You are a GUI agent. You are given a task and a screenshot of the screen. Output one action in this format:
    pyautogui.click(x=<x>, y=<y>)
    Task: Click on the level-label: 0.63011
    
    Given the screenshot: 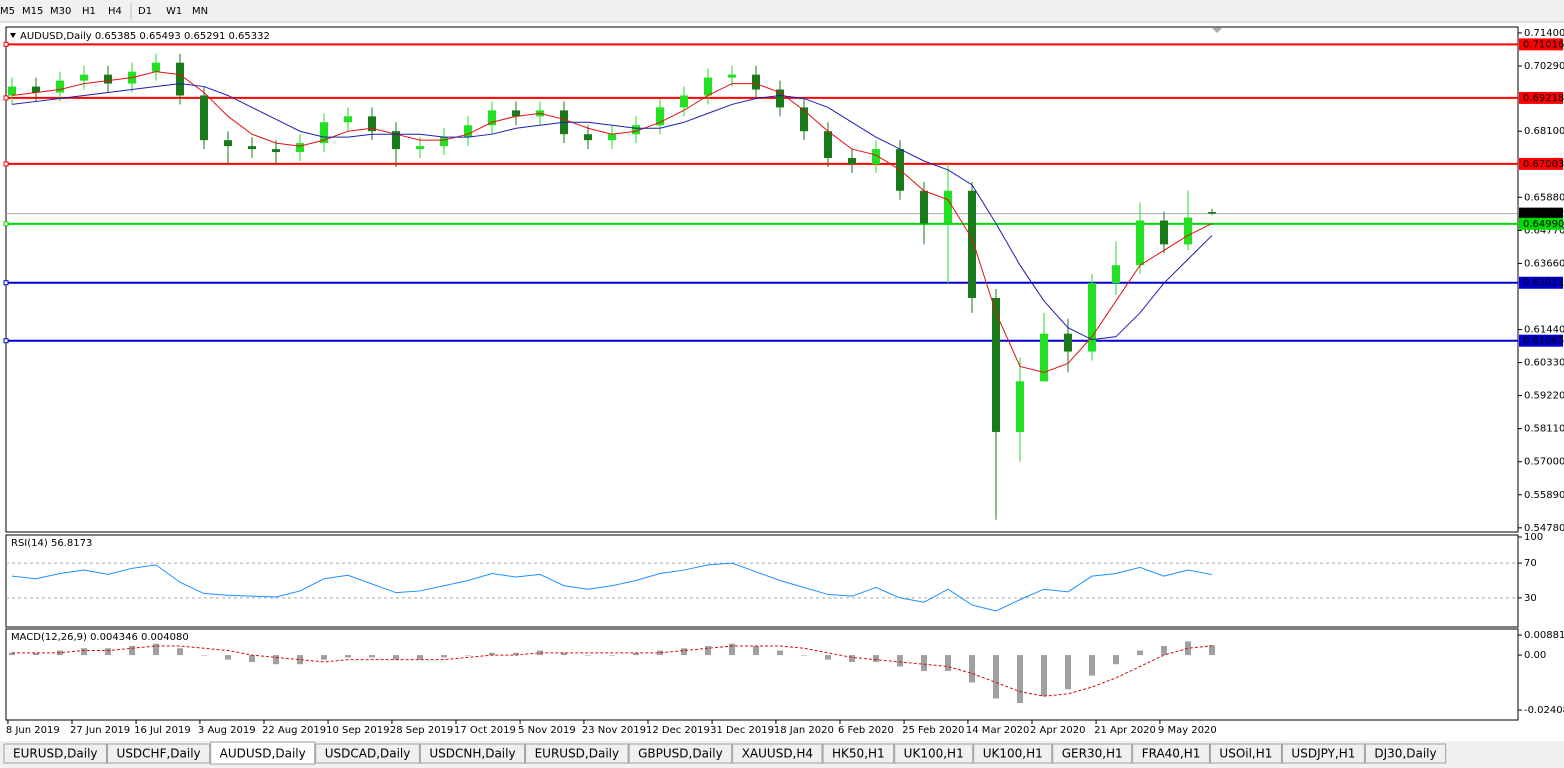 What is the action you would take?
    pyautogui.click(x=1543, y=283)
    